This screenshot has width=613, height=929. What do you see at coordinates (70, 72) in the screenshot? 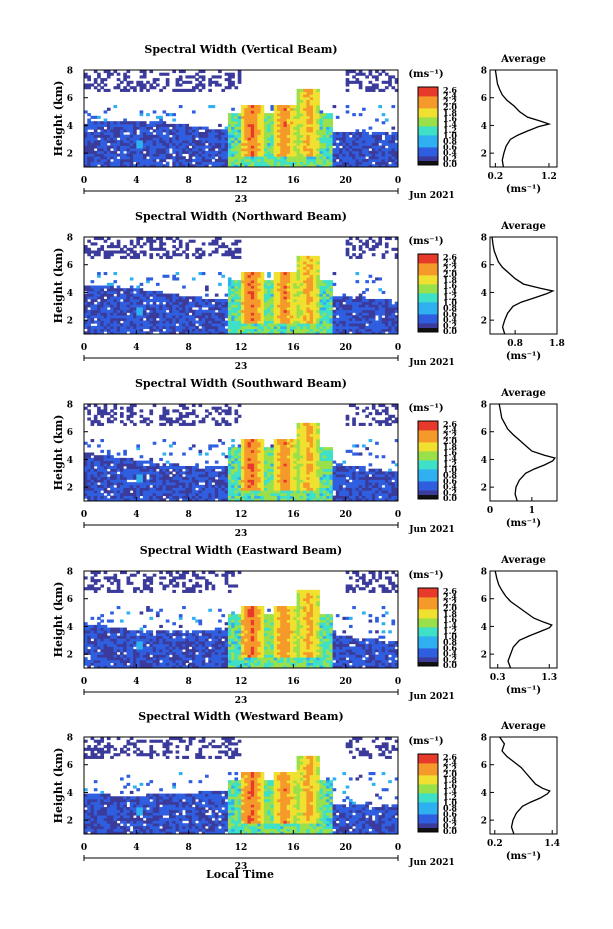
I see `y-tick-label: 8` at bounding box center [70, 72].